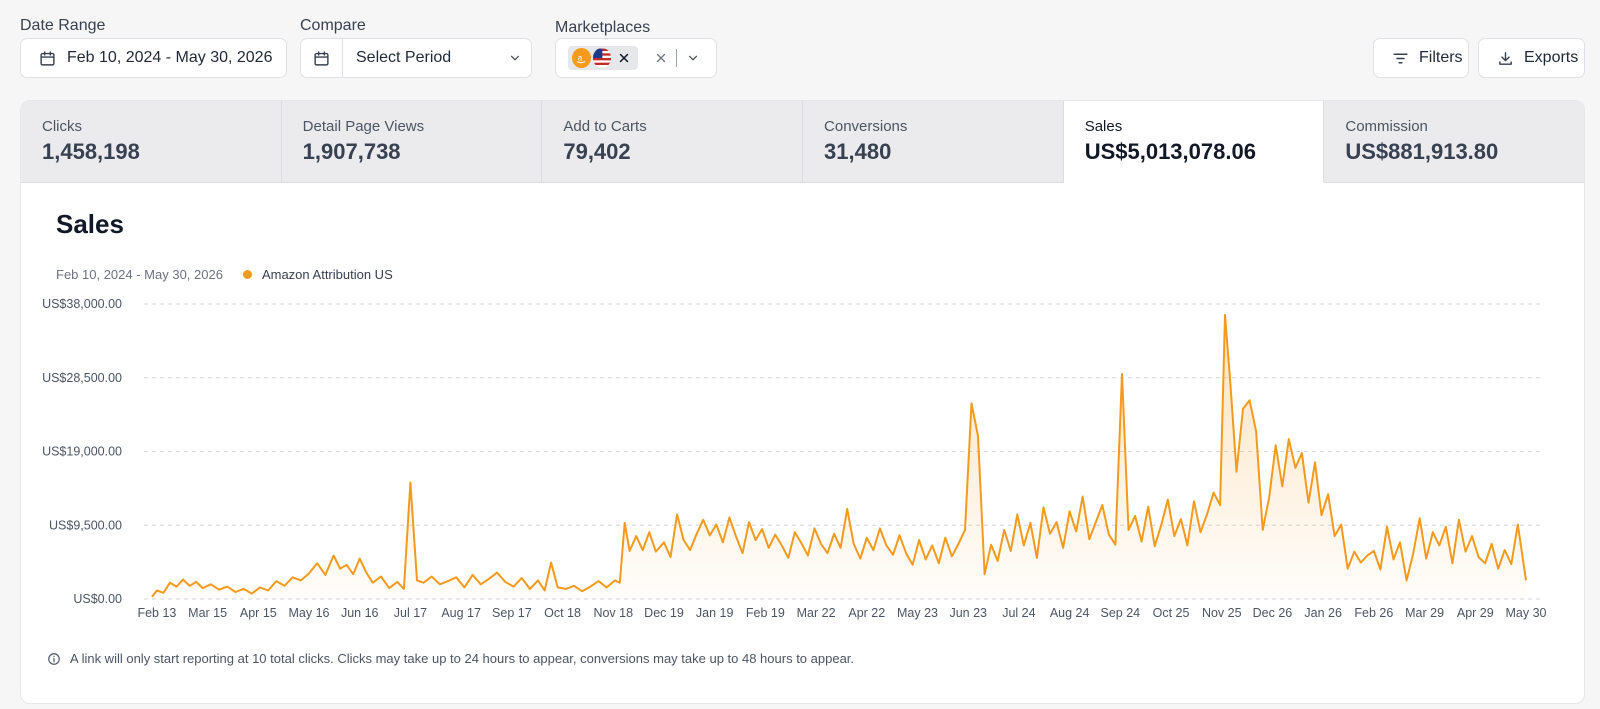  Describe the element at coordinates (412, 142) in the screenshot. I see `tab-detail-page-views: Detail Page Views 1,907,738` at that location.